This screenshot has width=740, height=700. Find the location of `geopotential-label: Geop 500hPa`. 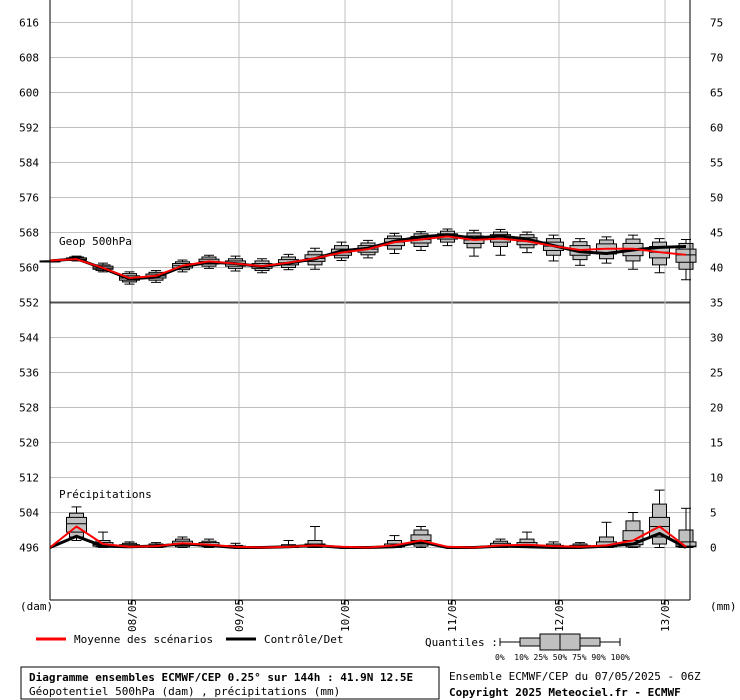

geopotential-label: Geop 500hPa is located at coordinates (95, 241).